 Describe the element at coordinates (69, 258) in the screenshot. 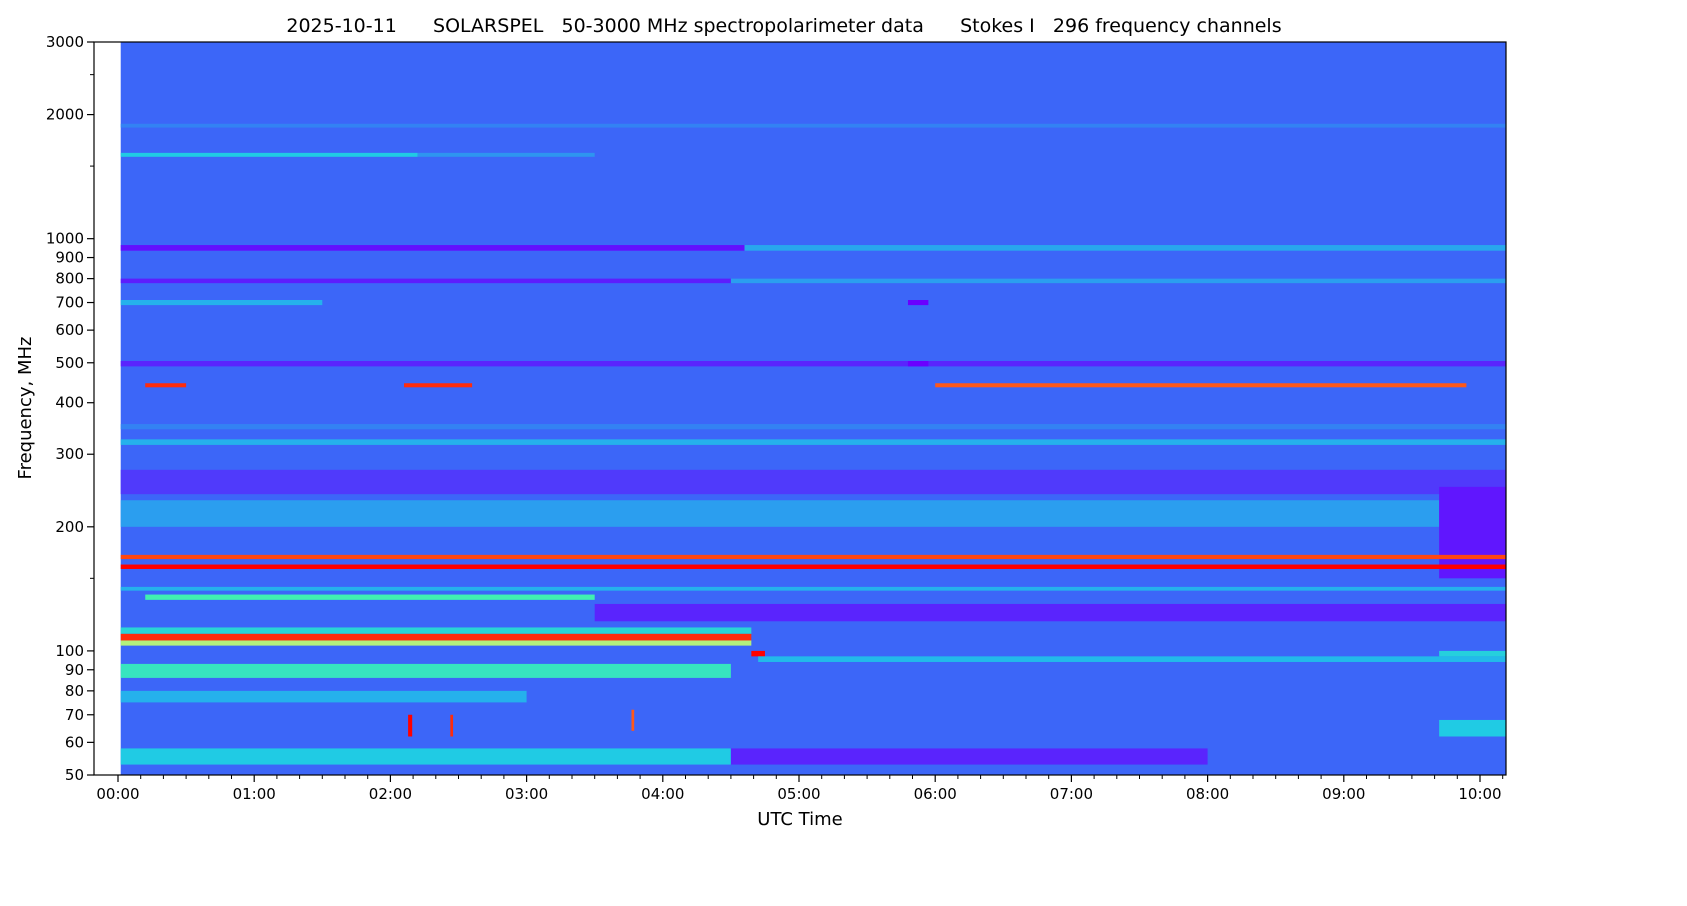

I see `y-tick-label: 900` at that location.